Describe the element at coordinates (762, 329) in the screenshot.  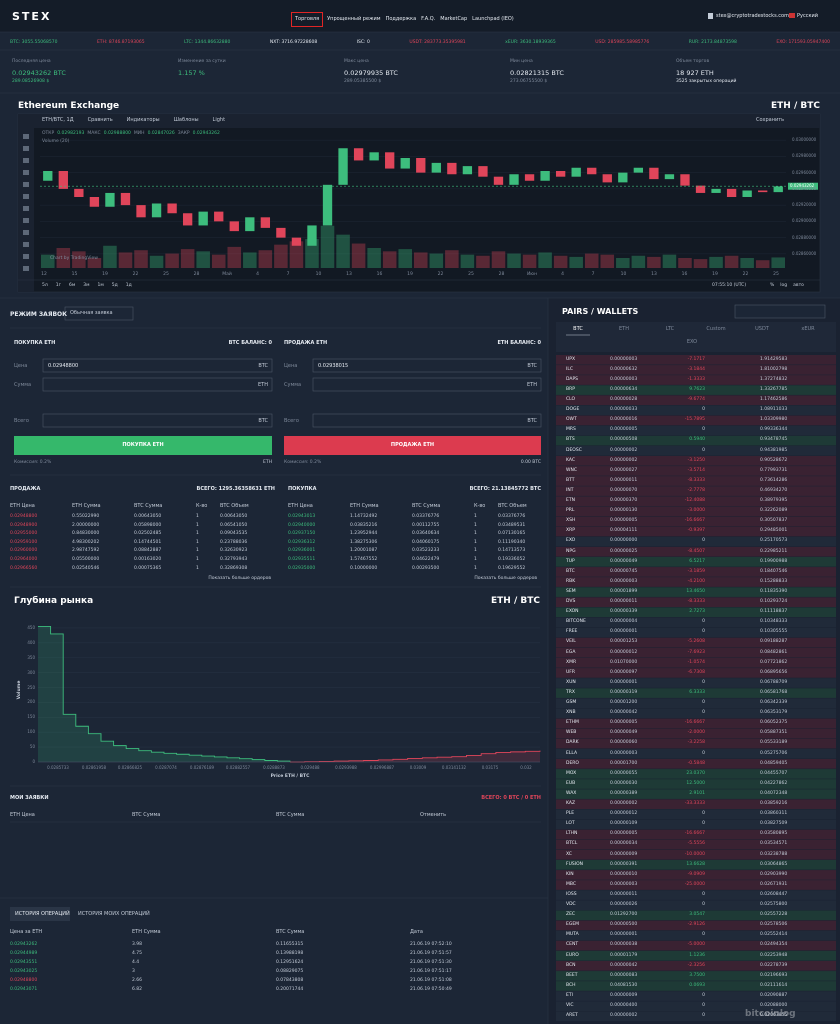
I see `pair-tab: USDT` at that location.